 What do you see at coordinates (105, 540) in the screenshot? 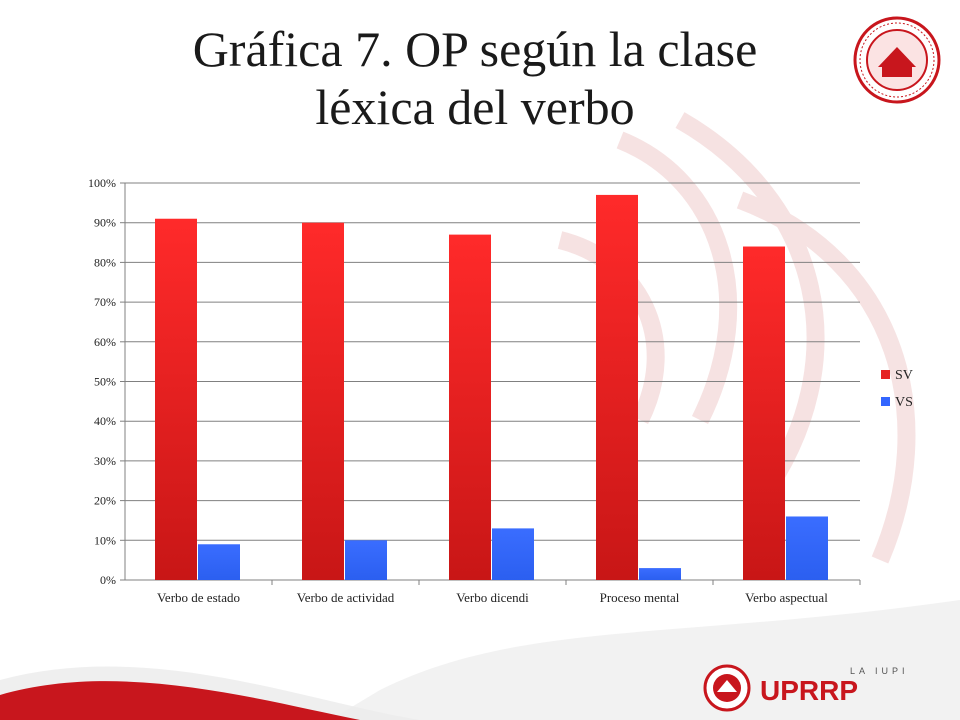
I see `y-tick-label: 10%` at bounding box center [105, 540].